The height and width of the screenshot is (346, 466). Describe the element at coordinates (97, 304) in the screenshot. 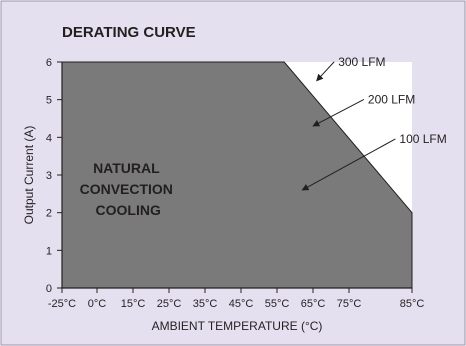

I see `x-tick-label: 0°C` at that location.